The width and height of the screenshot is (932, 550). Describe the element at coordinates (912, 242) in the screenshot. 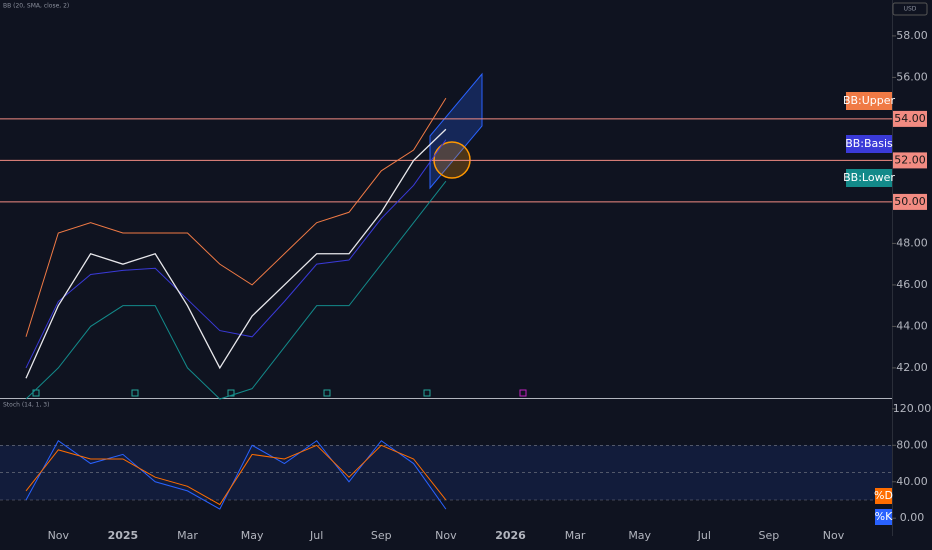

I see `y-tick-label: 48.00` at that location.